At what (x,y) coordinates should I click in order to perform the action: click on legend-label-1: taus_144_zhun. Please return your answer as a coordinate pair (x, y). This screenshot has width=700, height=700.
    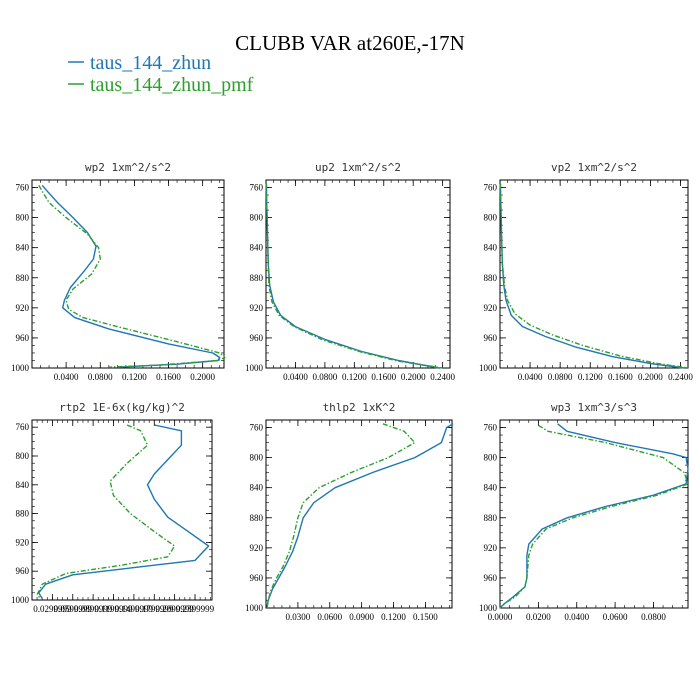
    Looking at the image, I should click on (150, 63).